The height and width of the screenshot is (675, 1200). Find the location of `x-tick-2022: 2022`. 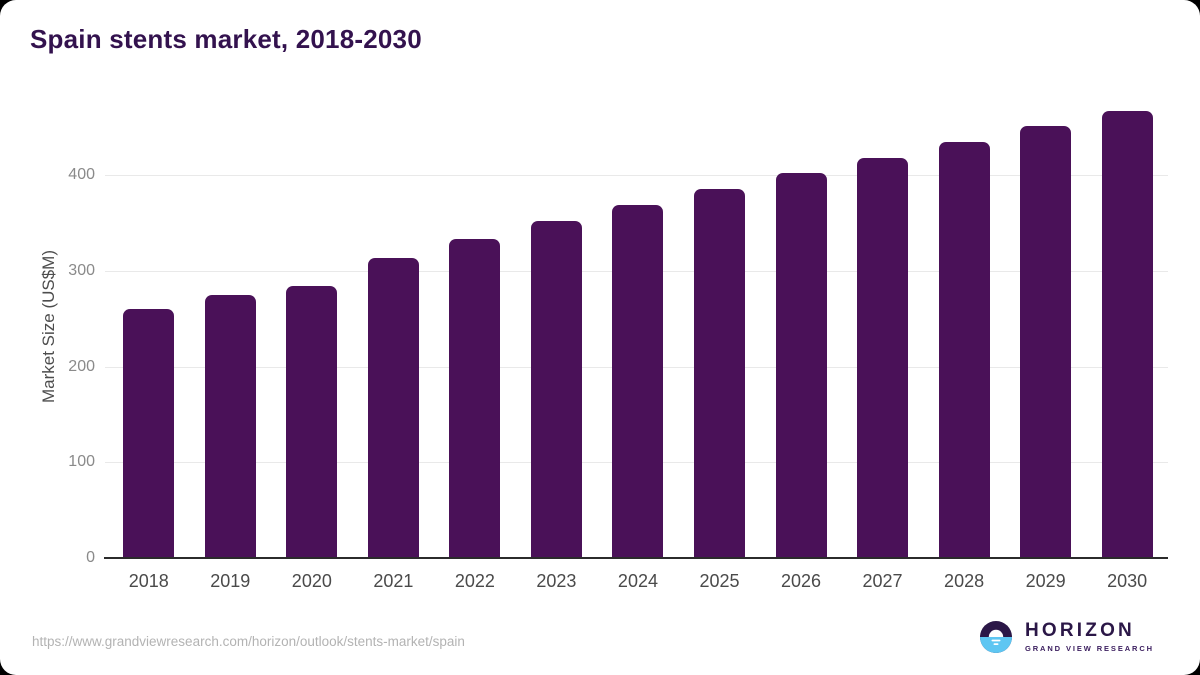

x-tick-2022: 2022 is located at coordinates (474, 581).